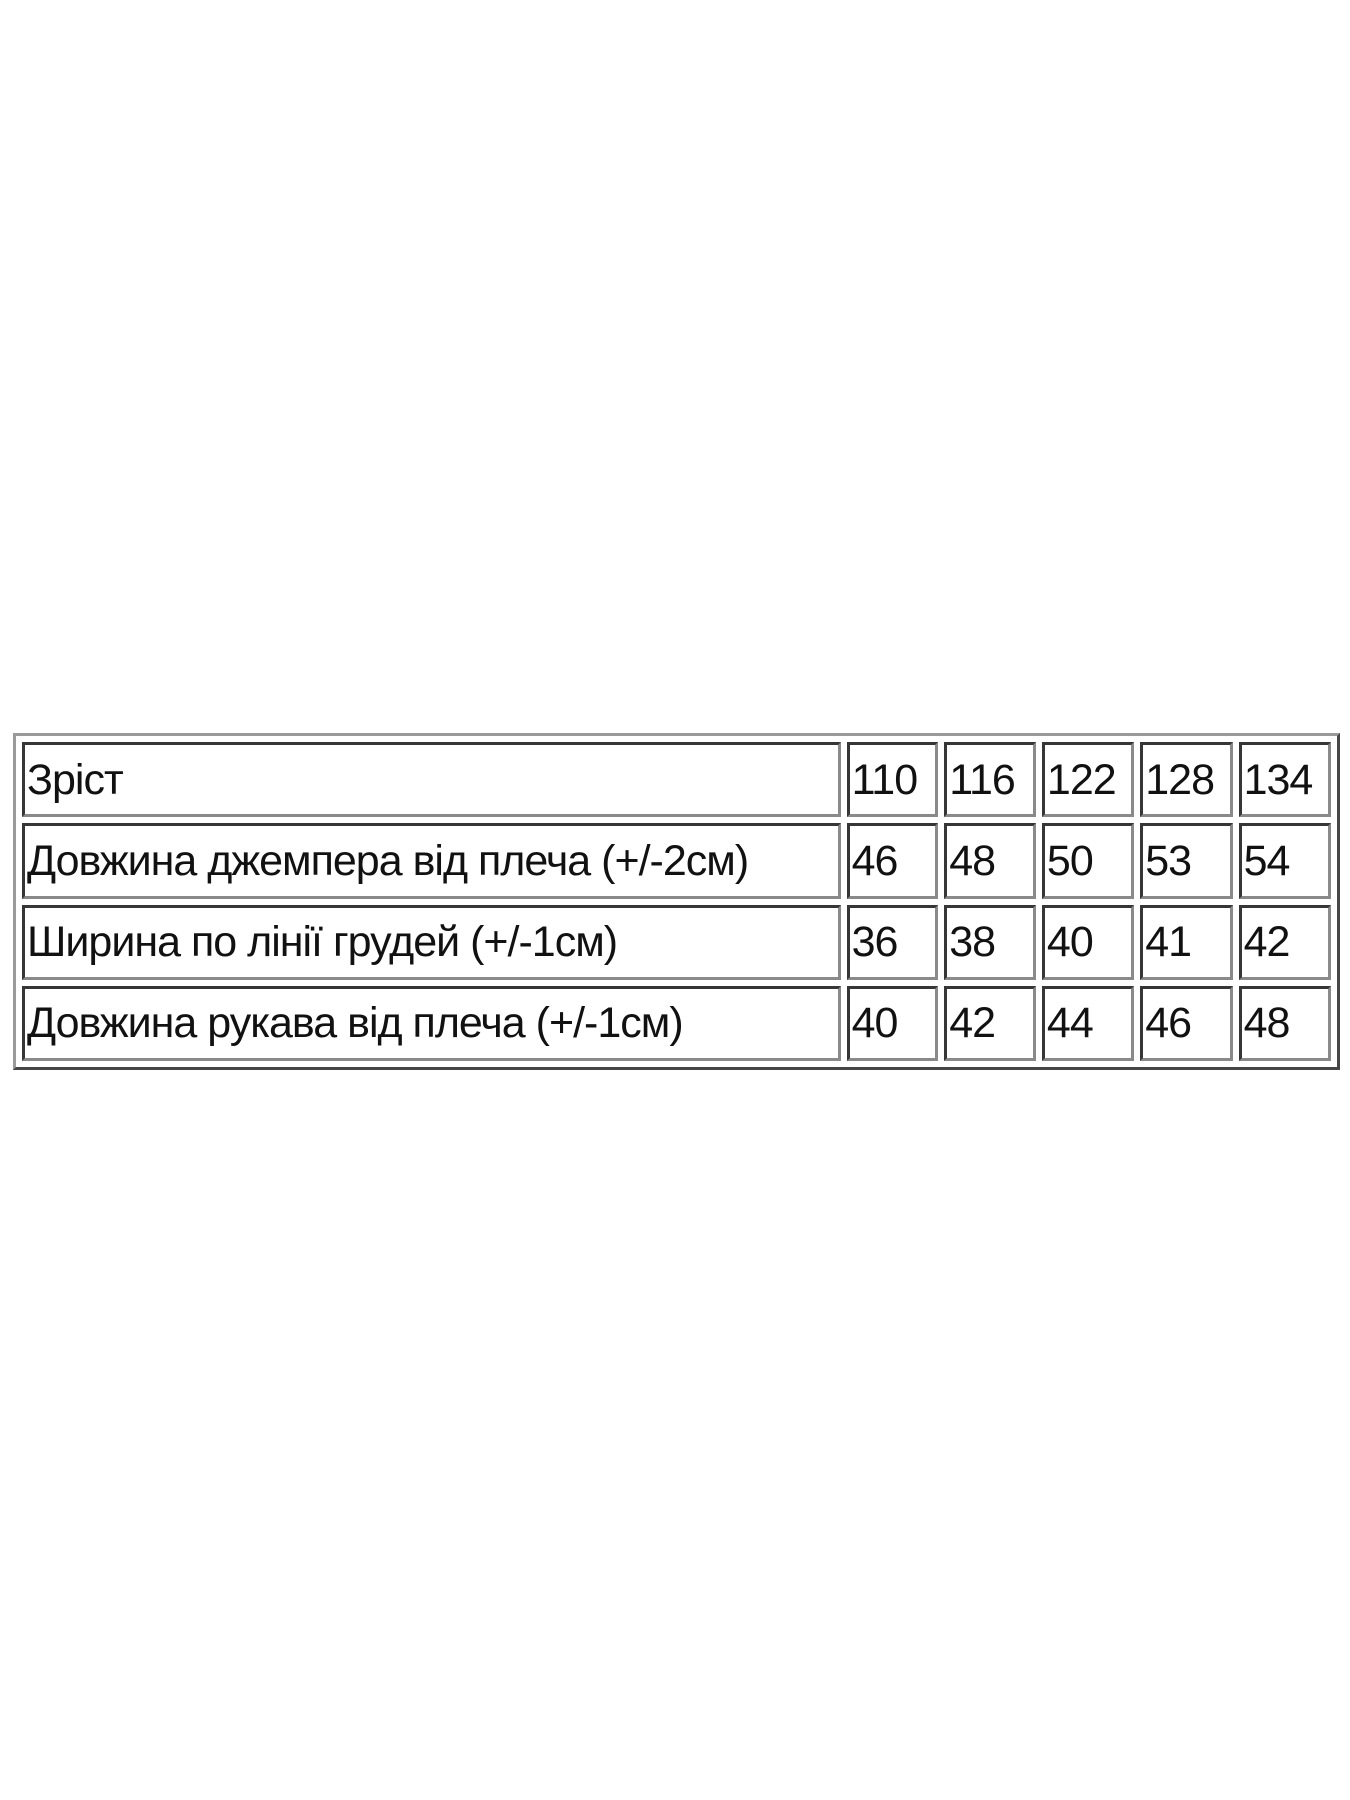 The width and height of the screenshot is (1350, 1800). I want to click on cell-value: 44, so click(1088, 1023).